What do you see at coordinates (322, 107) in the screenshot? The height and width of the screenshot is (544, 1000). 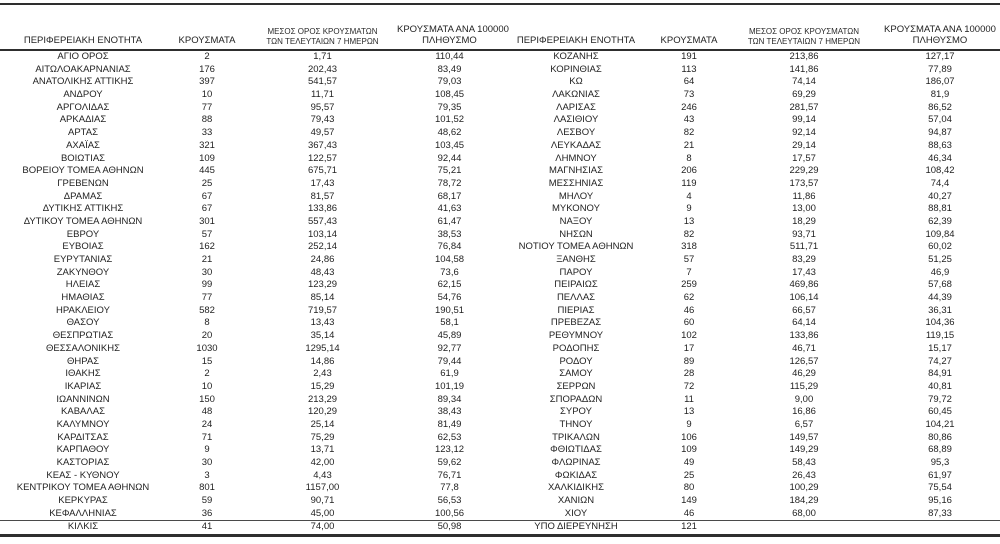 I see `avg7-cell: 95,57` at bounding box center [322, 107].